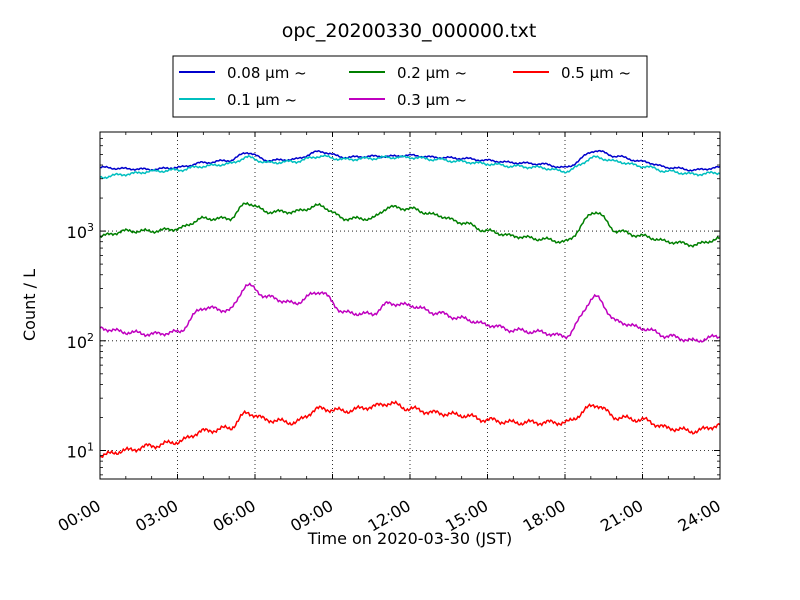  I want to click on legend-label-4: 0.5 μm ~, so click(596, 73).